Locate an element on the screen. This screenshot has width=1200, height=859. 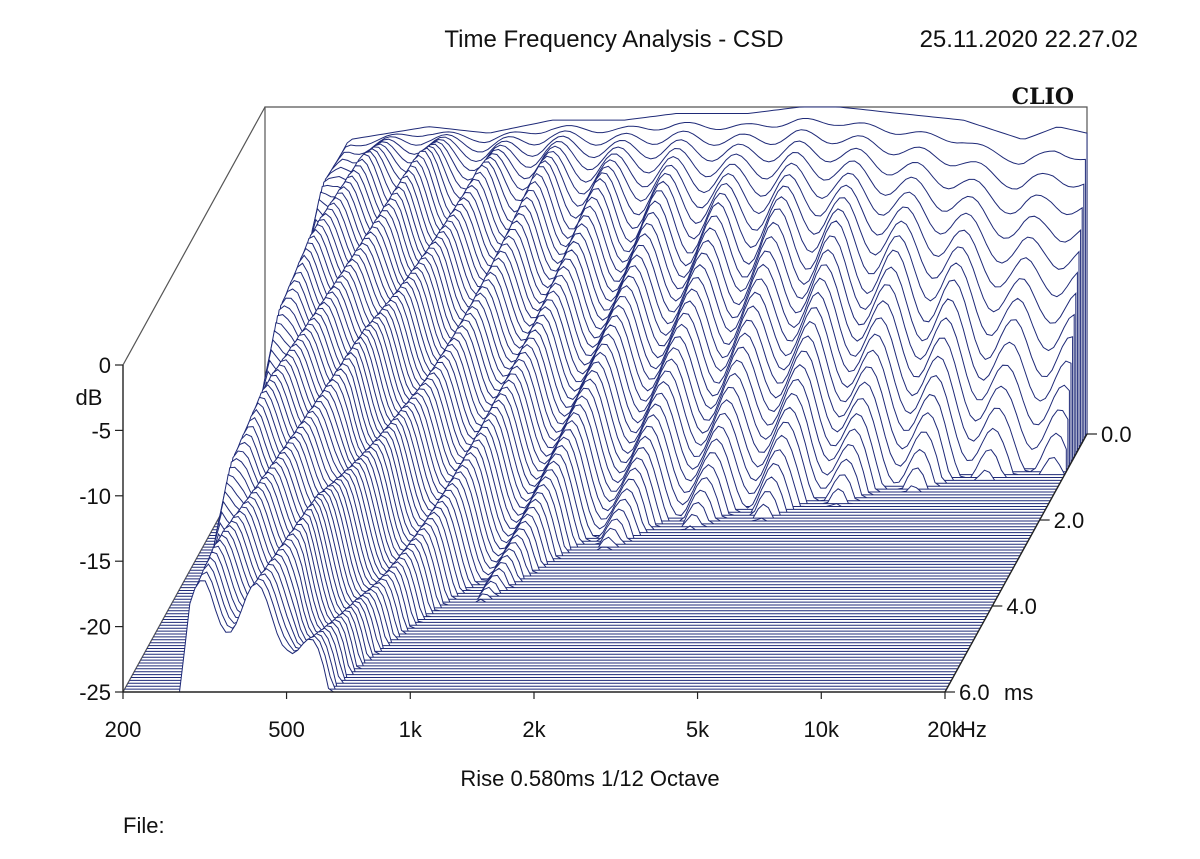
z-tick-label: 6.0 is located at coordinates (974, 692).